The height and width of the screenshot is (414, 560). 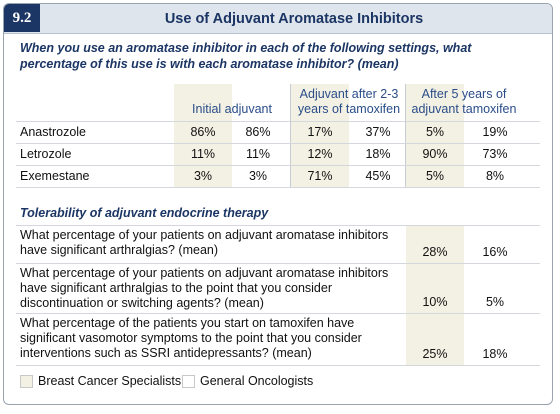 What do you see at coordinates (232, 109) in the screenshot?
I see `column-group-header: Initial adjuvant` at bounding box center [232, 109].